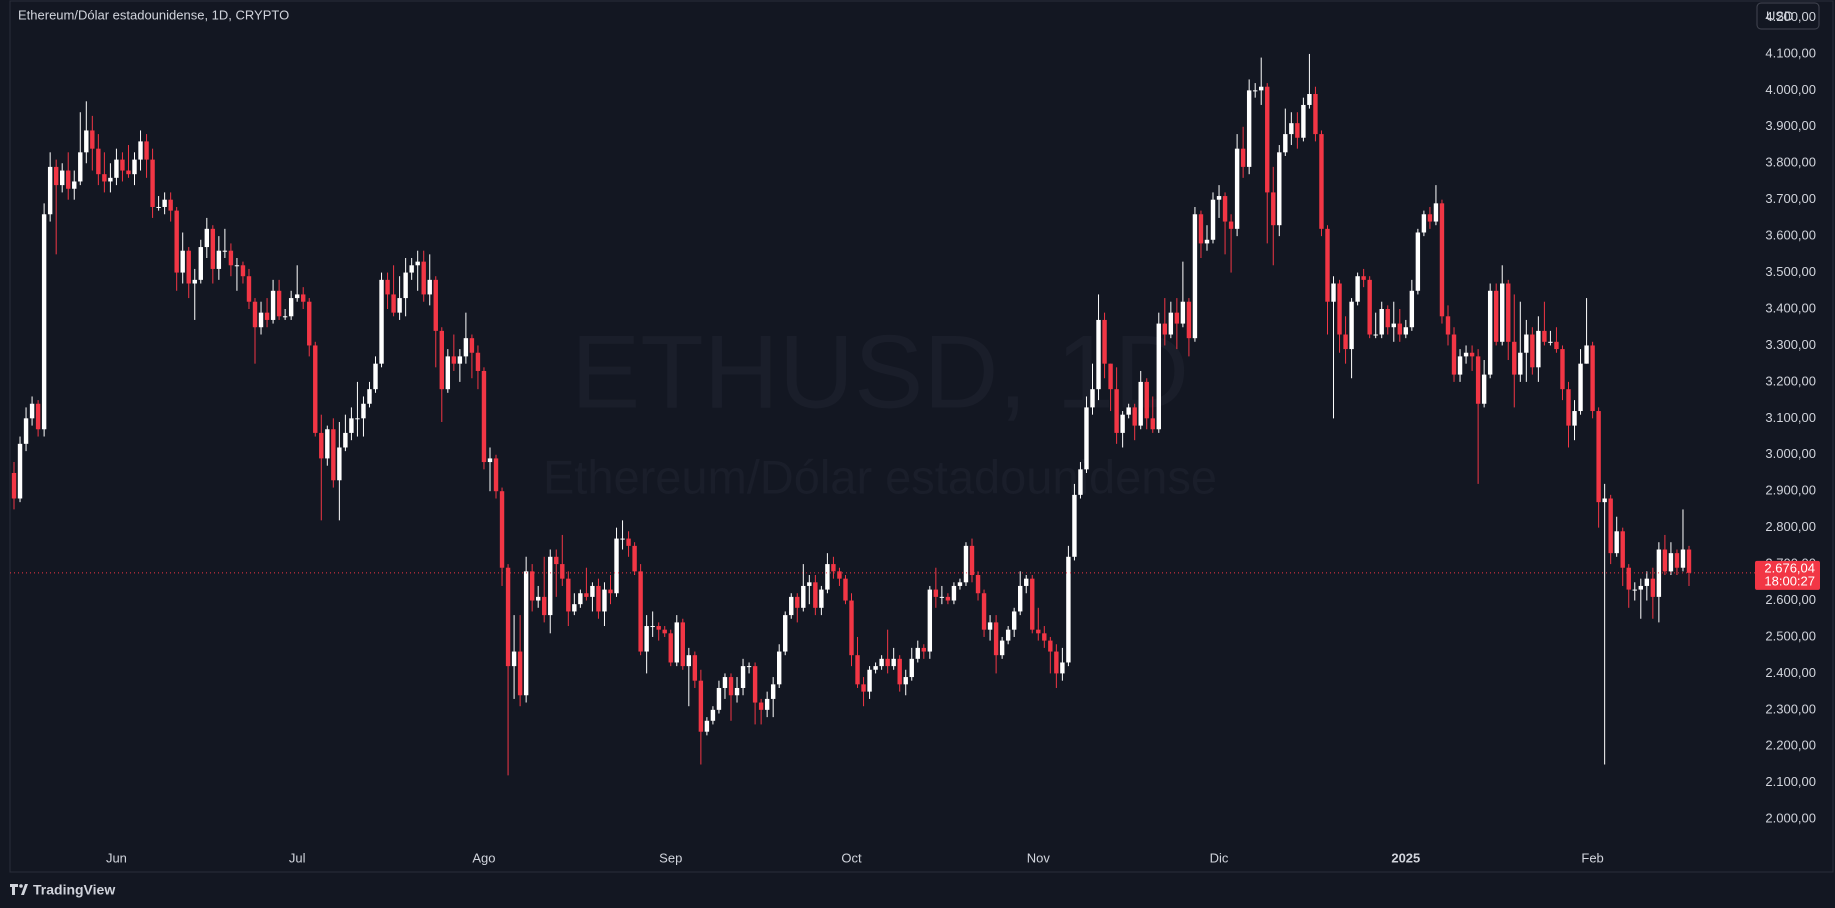 The image size is (1835, 908). I want to click on currency-label: USD, so click(1779, 15).